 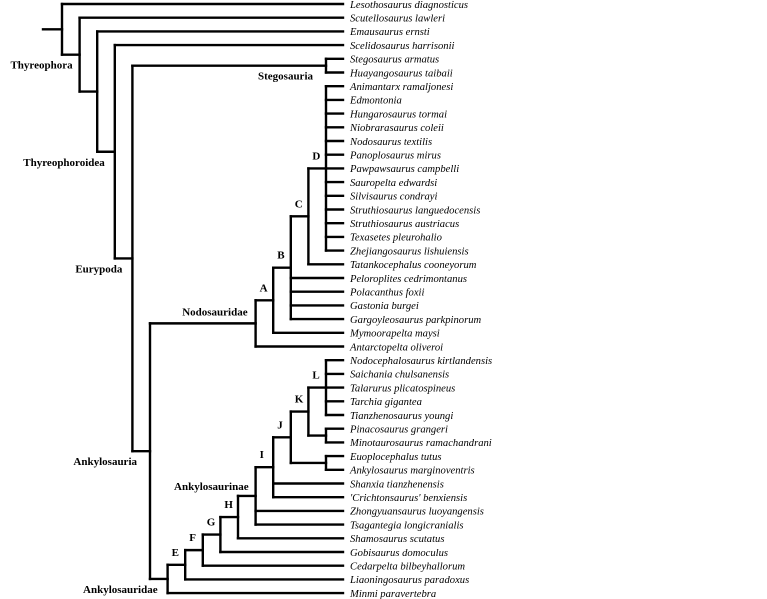 I want to click on clade-name-label: Thyreophoroidea, so click(x=64, y=163).